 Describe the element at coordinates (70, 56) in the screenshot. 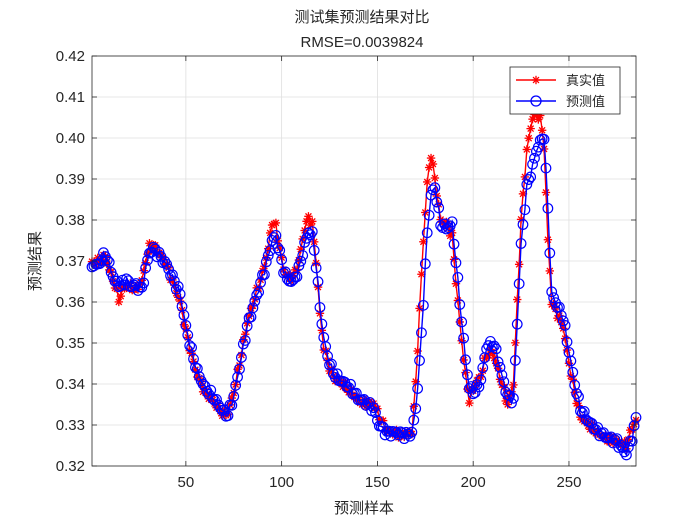

I see `y-tick-label: 0.42` at that location.